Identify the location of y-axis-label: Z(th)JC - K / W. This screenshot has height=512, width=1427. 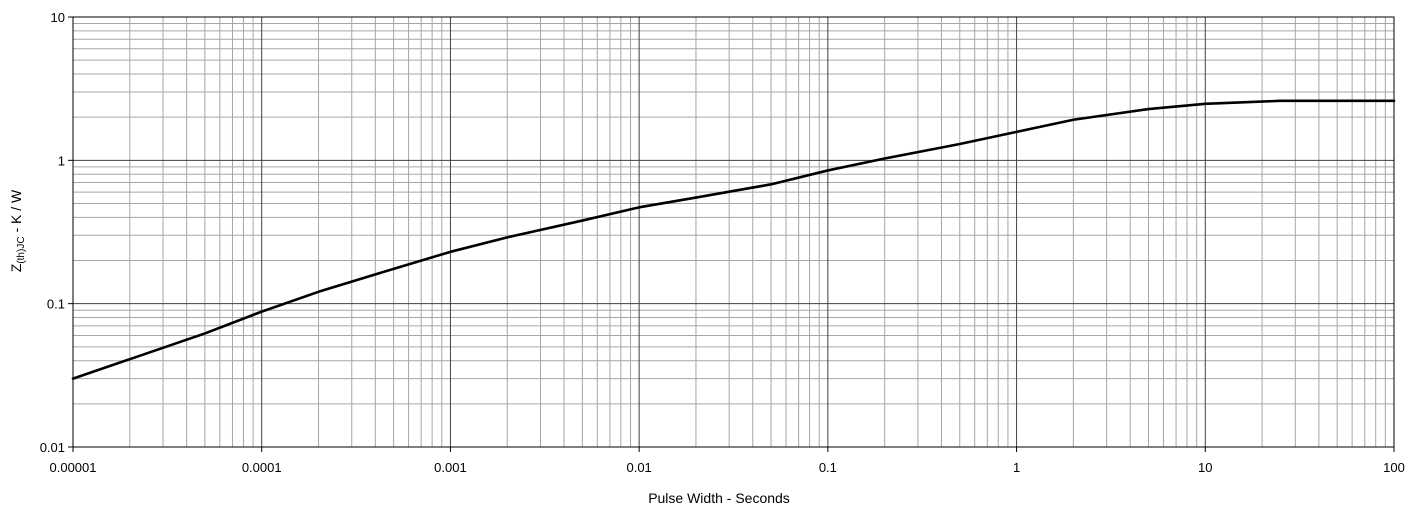
(17, 230).